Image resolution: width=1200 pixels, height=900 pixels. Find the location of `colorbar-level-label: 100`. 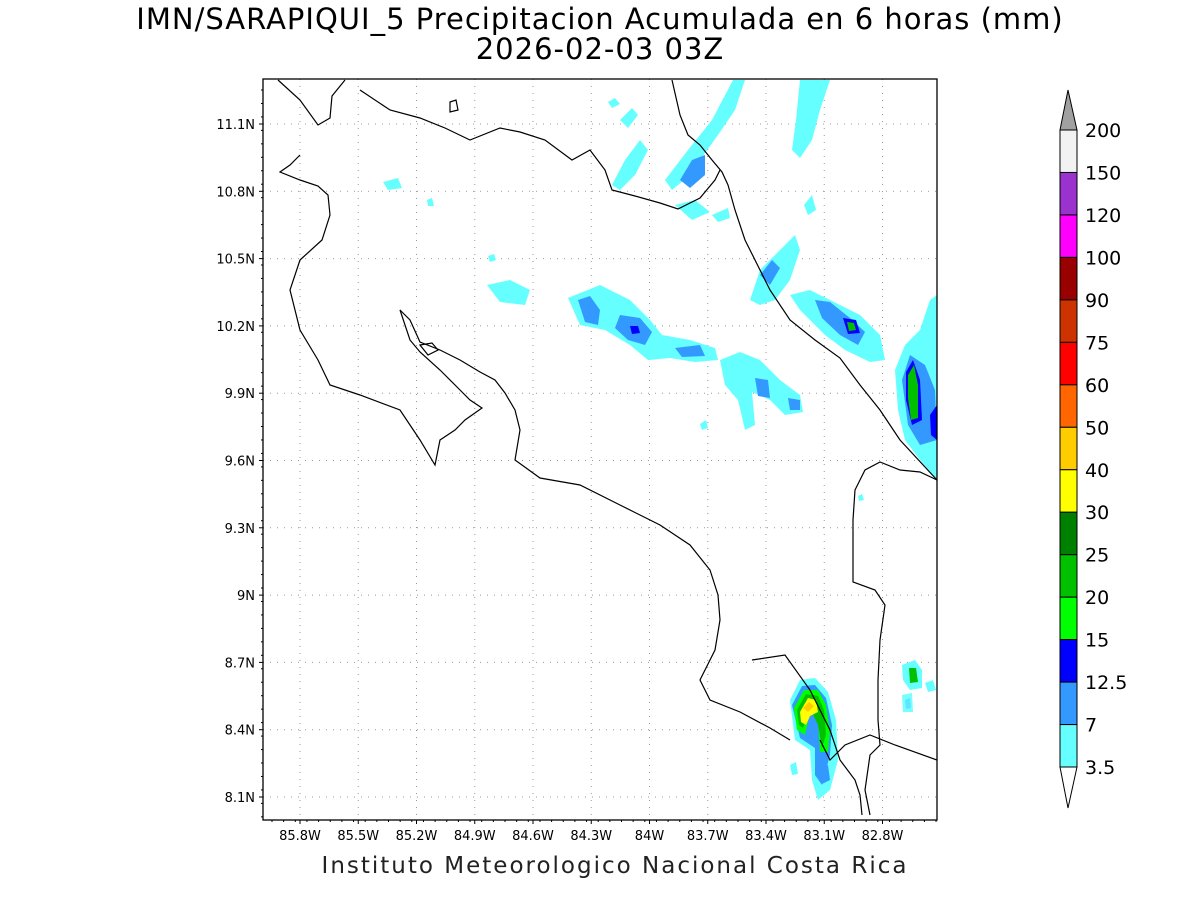

colorbar-level-label: 100 is located at coordinates (1103, 258).